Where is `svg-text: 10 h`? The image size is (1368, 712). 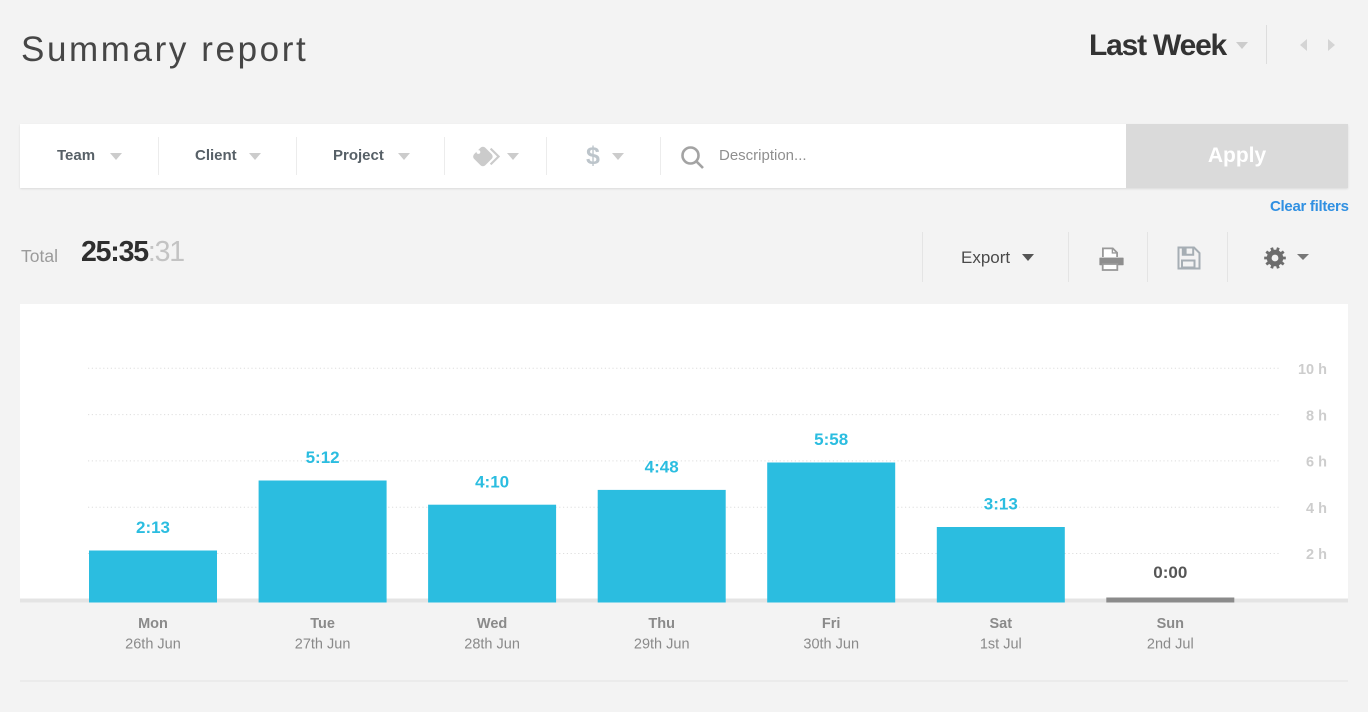
svg-text: 10 h is located at coordinates (1312, 370).